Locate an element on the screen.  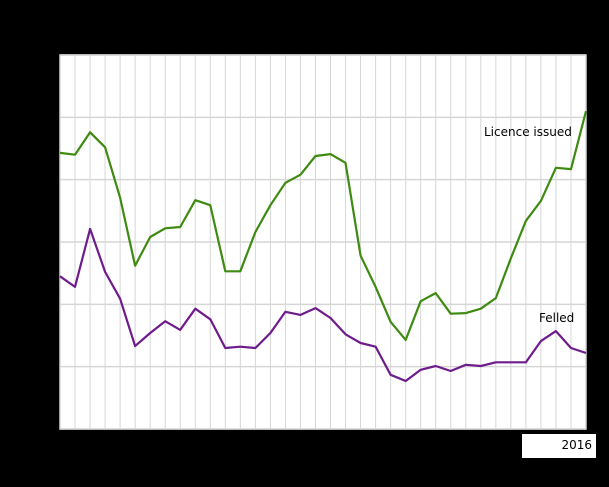
series-labels: Licence issued Felled is located at coordinates (529, 225).